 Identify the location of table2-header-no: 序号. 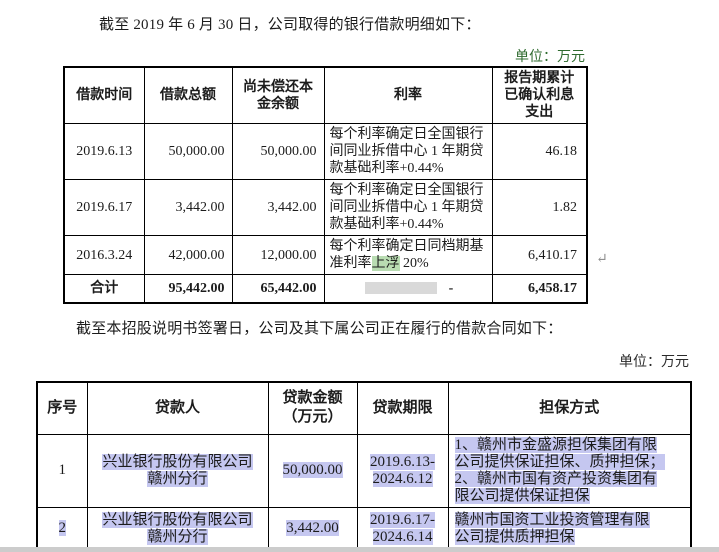
(62, 408).